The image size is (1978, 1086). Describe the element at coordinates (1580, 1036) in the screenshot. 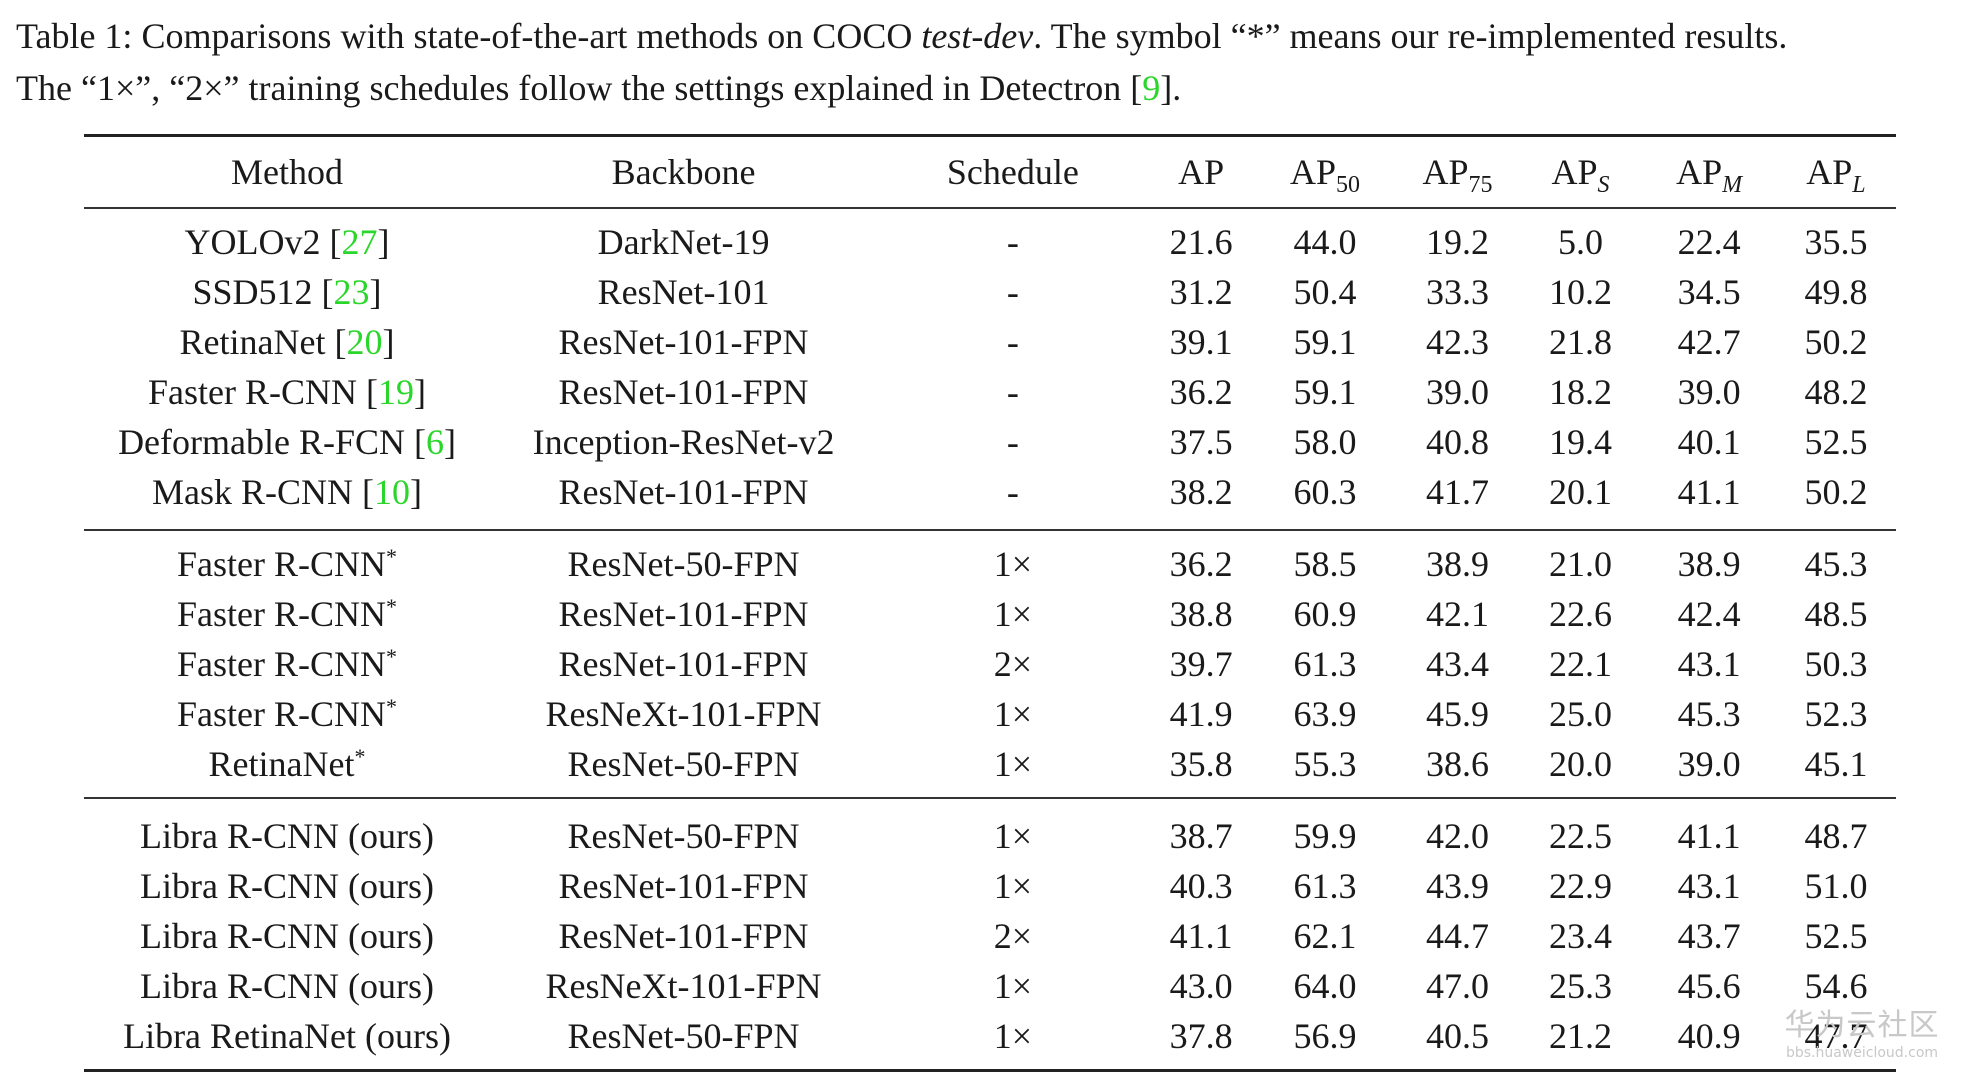

I see `cell-aps: 21.2` at that location.